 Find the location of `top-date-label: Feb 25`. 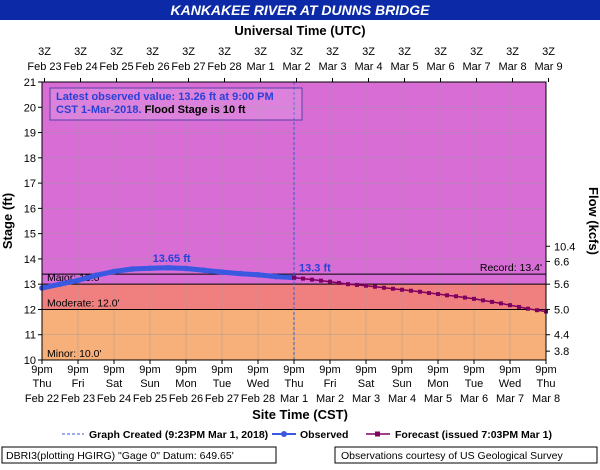

top-date-label: Feb 25 is located at coordinates (116, 67).